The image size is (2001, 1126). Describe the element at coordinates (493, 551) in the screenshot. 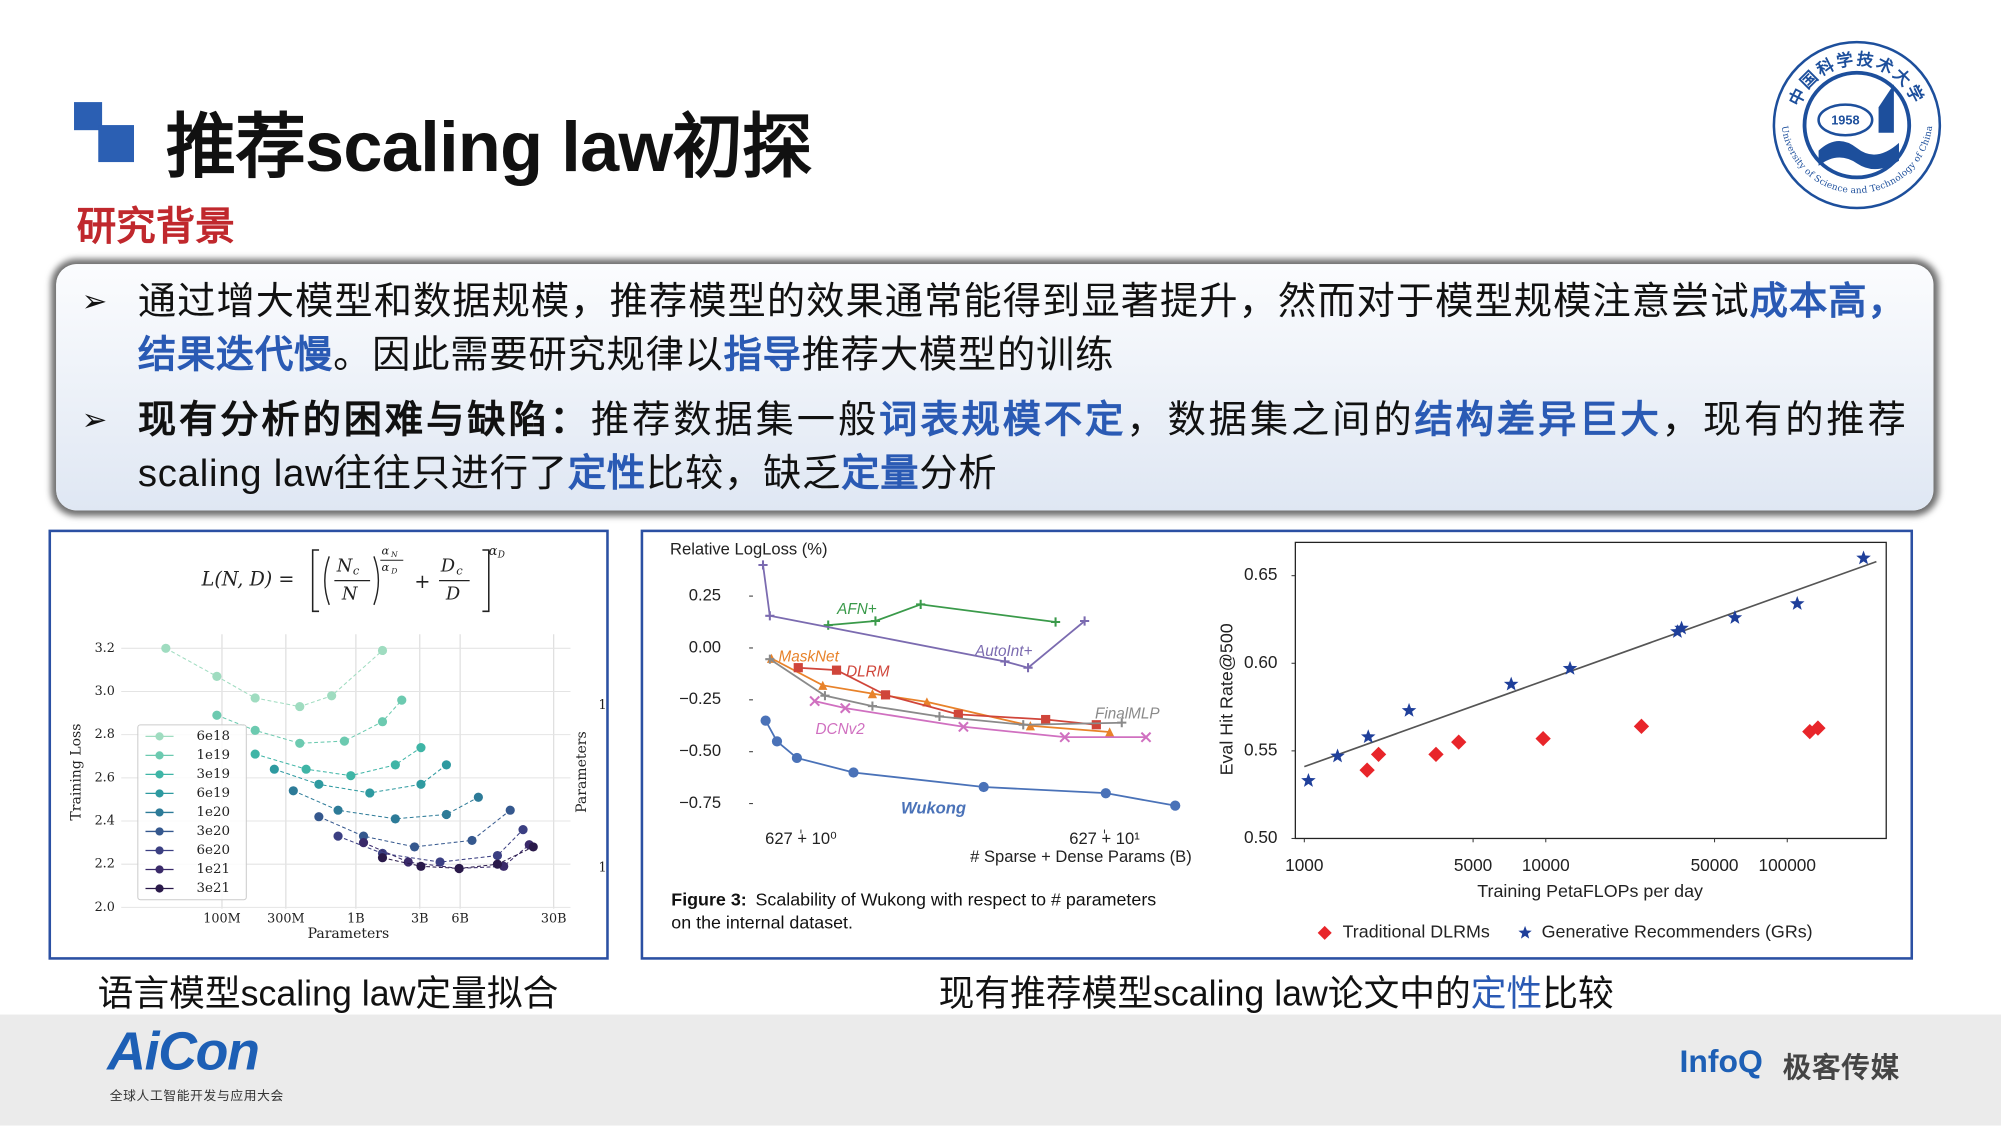

I see `formula-text: α` at that location.